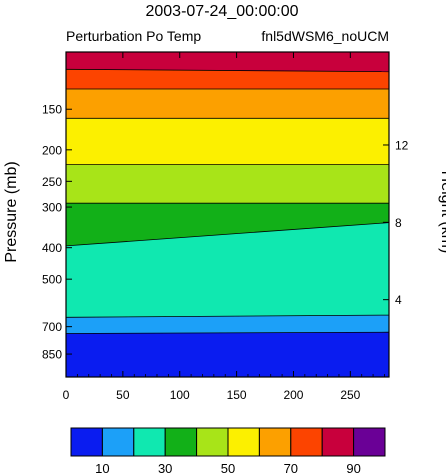 Image resolution: width=446 pixels, height=476 pixels. Describe the element at coordinates (353, 468) in the screenshot. I see `colorbar-label: 90` at that location.